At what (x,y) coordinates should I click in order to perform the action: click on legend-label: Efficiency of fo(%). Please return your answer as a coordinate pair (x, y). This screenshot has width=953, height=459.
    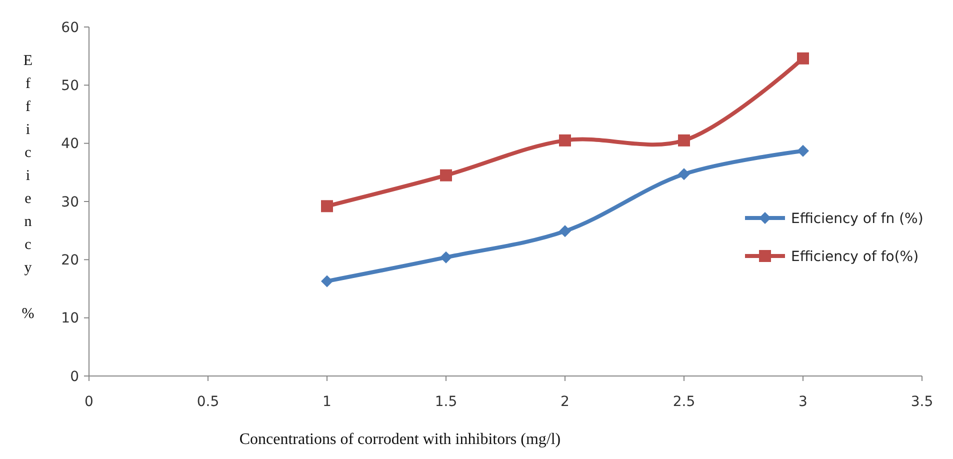
    Looking at the image, I should click on (855, 256).